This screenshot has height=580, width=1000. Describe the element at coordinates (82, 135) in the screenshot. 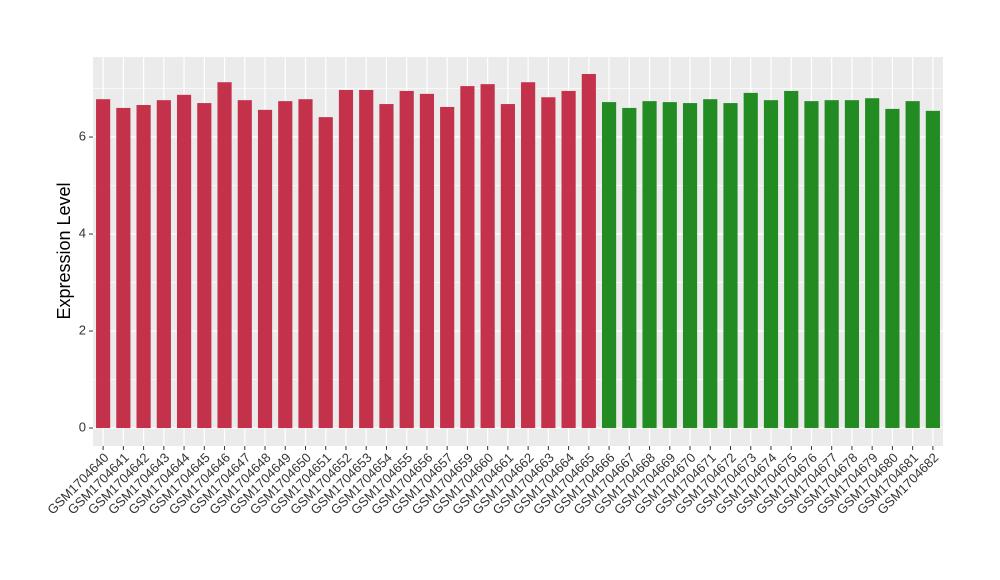

I see `y-tick-label: 6` at that location.